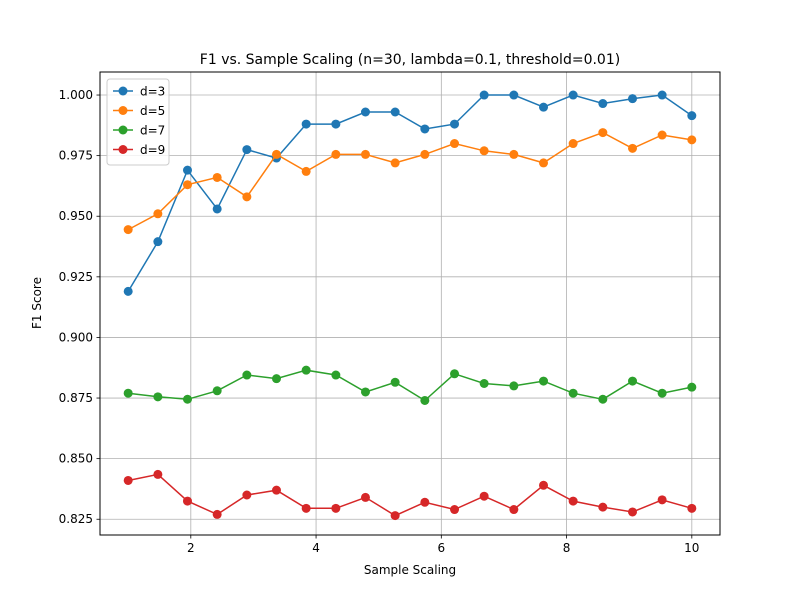 This screenshot has height=600, width=800. I want to click on y-axis-label: F1 Score, so click(37, 303).